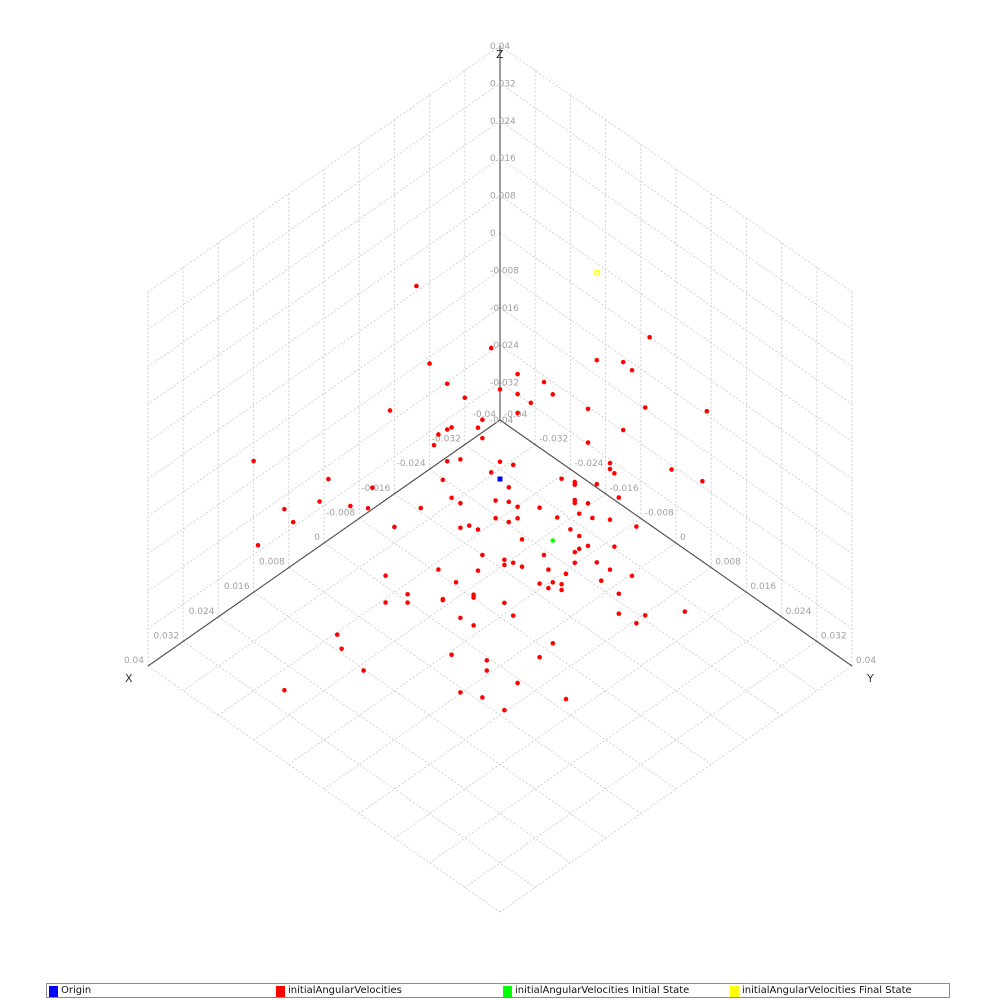 The height and width of the screenshot is (1000, 1000). Describe the element at coordinates (553, 540) in the screenshot. I see `initialangularvelocities-initial-state-point` at that location.